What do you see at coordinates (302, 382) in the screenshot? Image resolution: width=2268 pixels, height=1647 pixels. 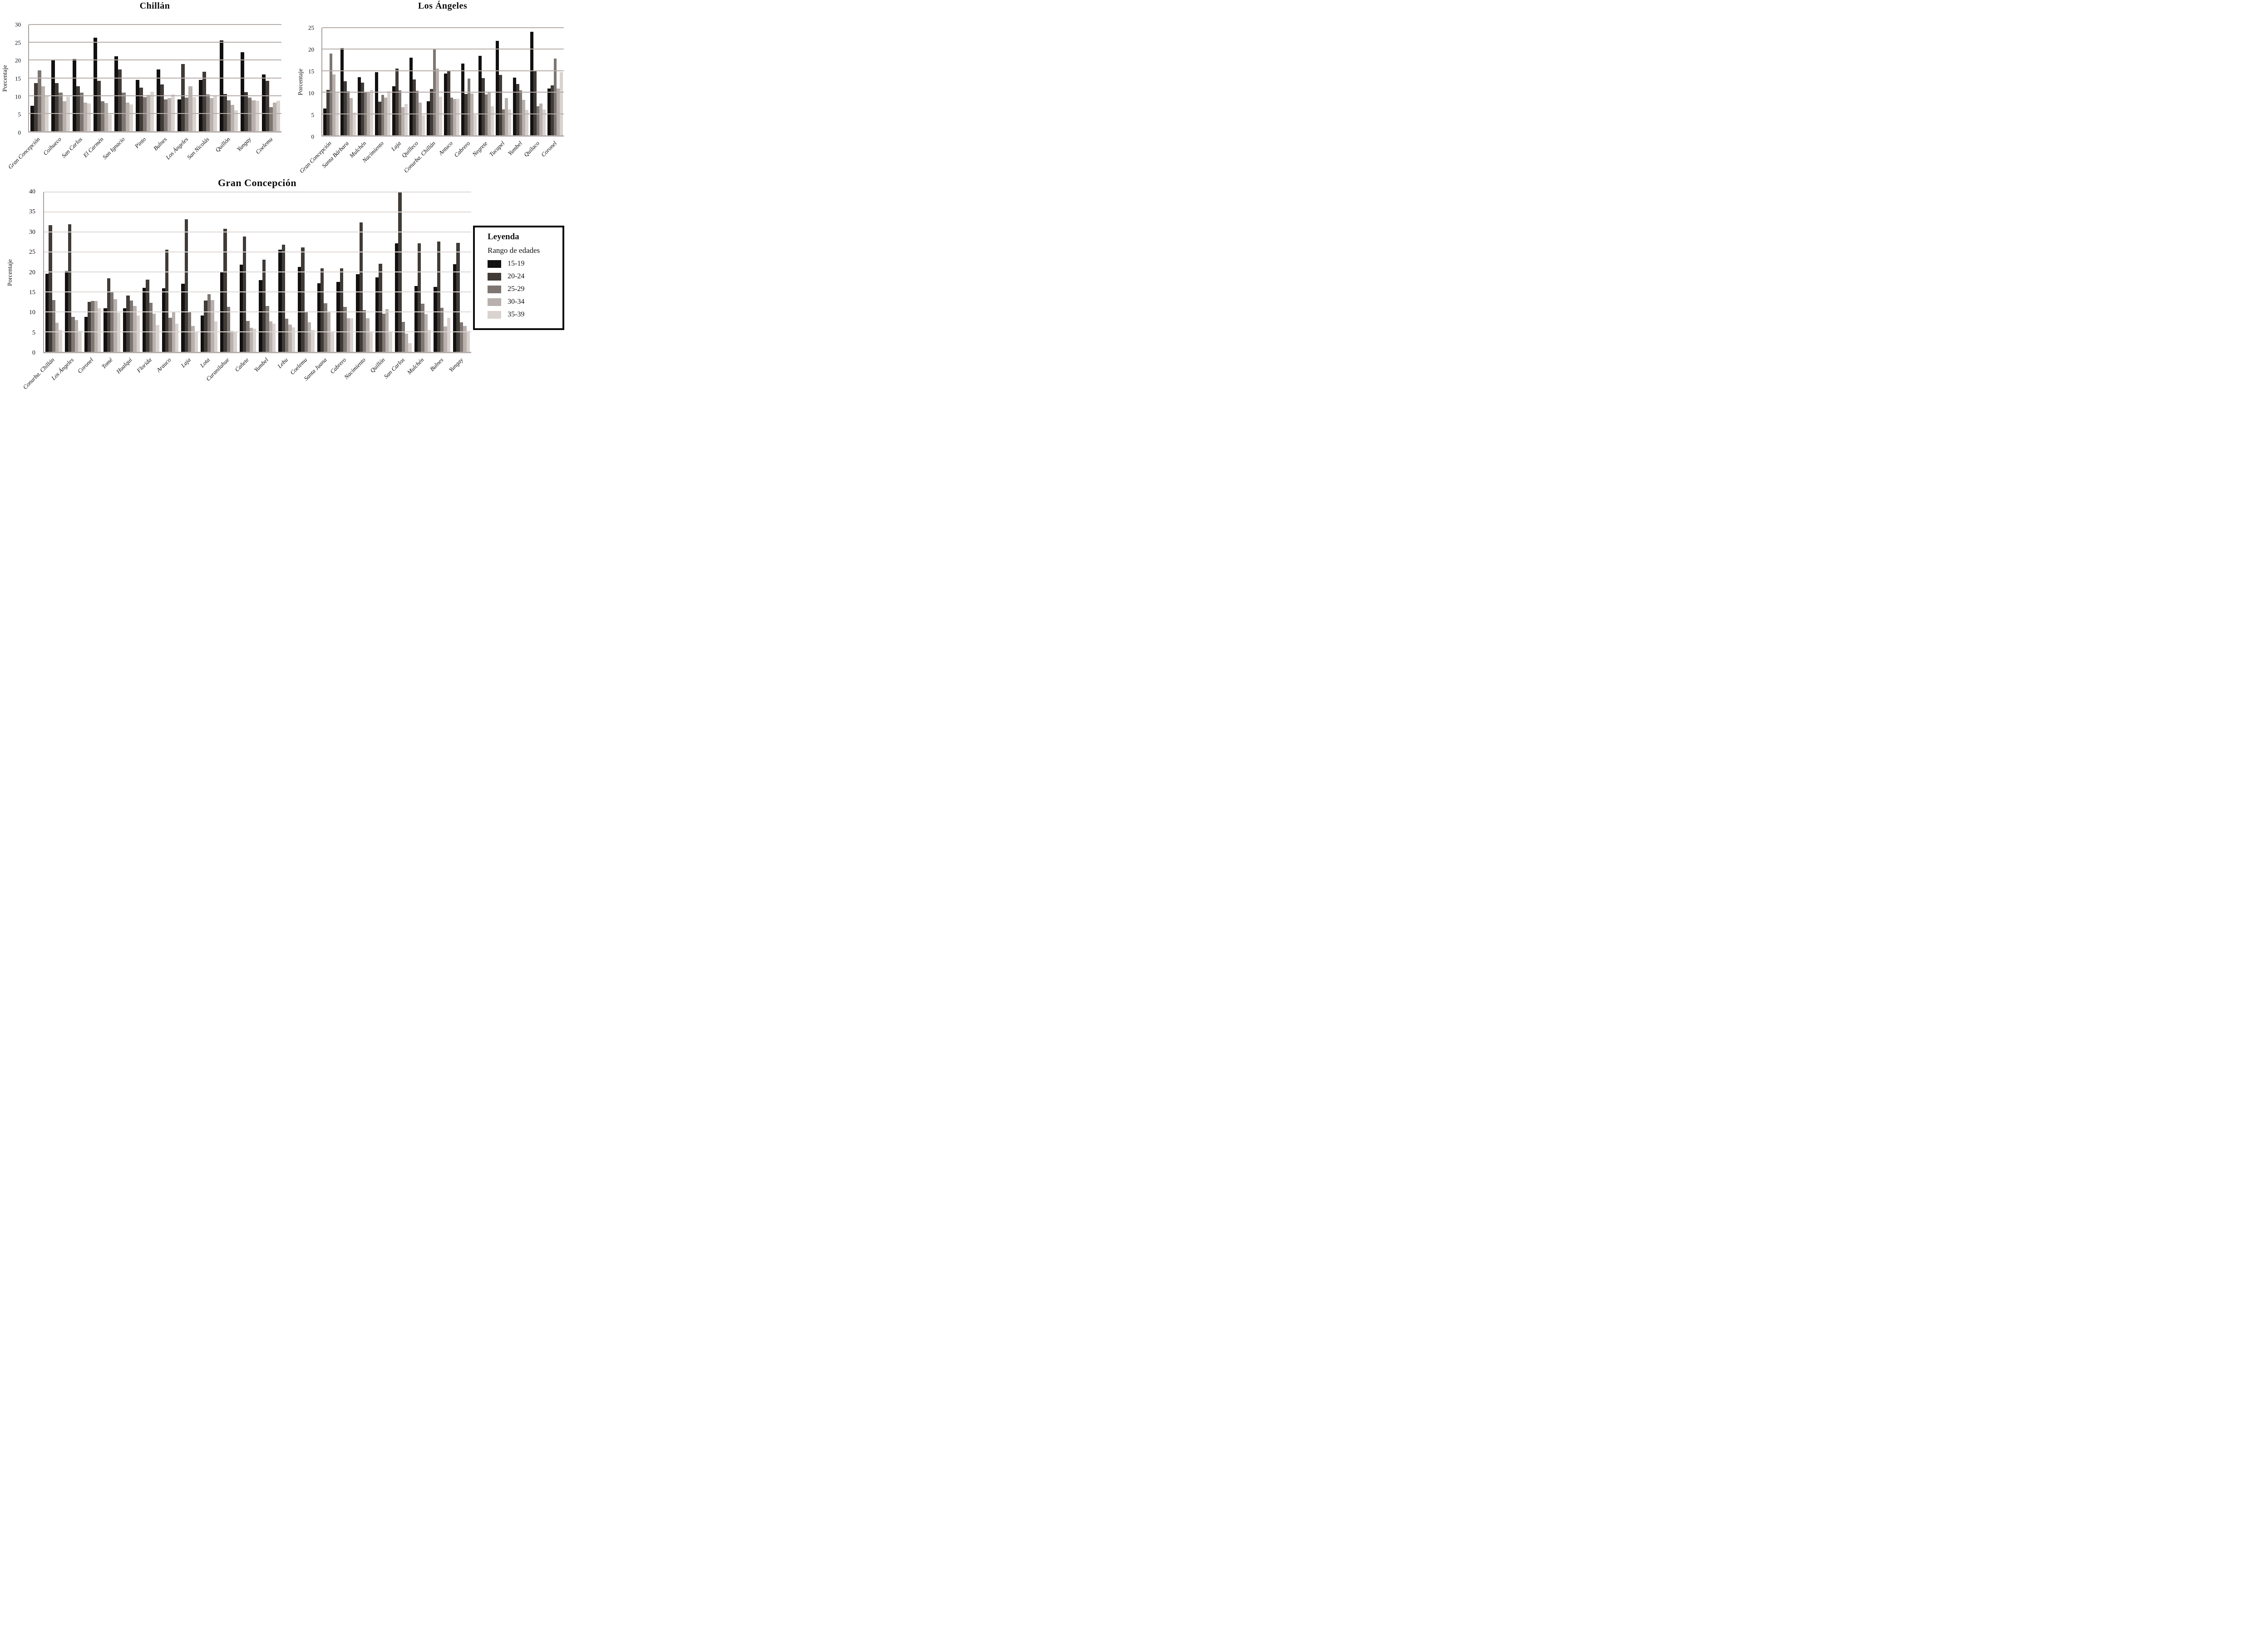 I see `x-axis-label-cell: Coelemu` at bounding box center [302, 382].